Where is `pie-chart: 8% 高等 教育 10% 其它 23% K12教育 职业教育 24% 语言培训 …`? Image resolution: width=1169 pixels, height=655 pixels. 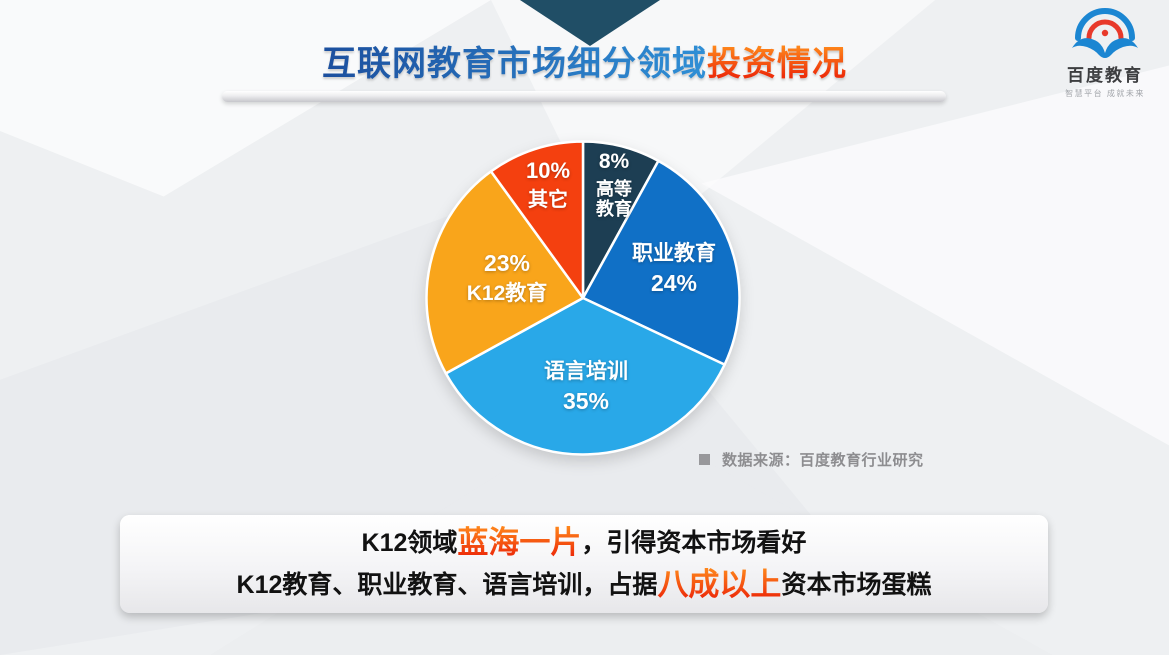 pie-chart: 8% 高等 教育 10% 其它 23% K12教育 职业教育 24% 语言培训 … is located at coordinates (583, 298).